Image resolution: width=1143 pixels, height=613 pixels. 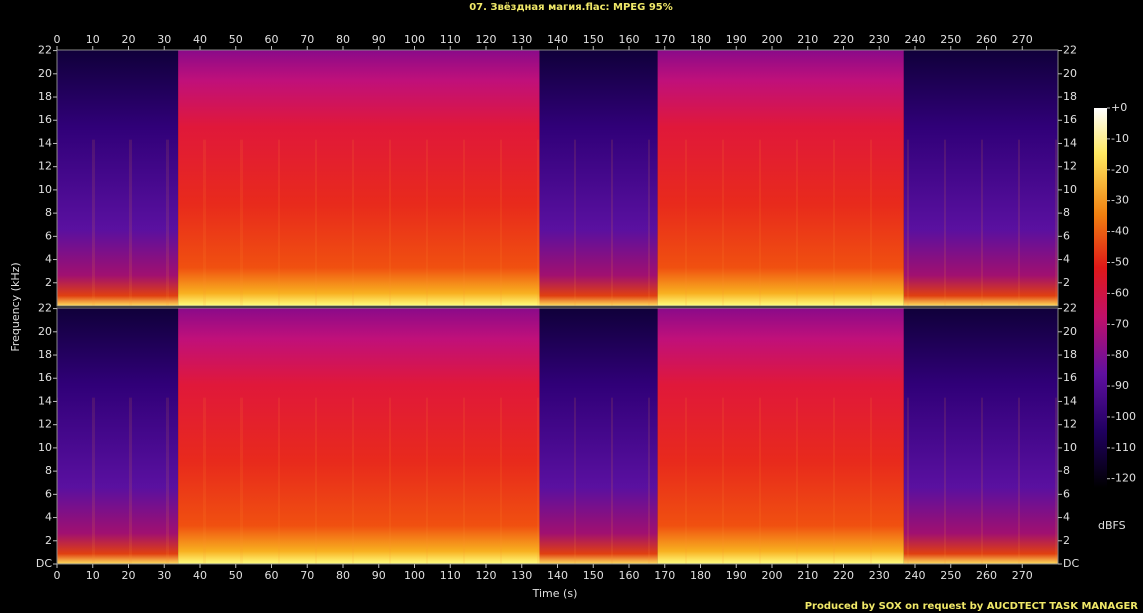 What do you see at coordinates (307, 39) in the screenshot?
I see `x-tick-label: 70` at bounding box center [307, 39].